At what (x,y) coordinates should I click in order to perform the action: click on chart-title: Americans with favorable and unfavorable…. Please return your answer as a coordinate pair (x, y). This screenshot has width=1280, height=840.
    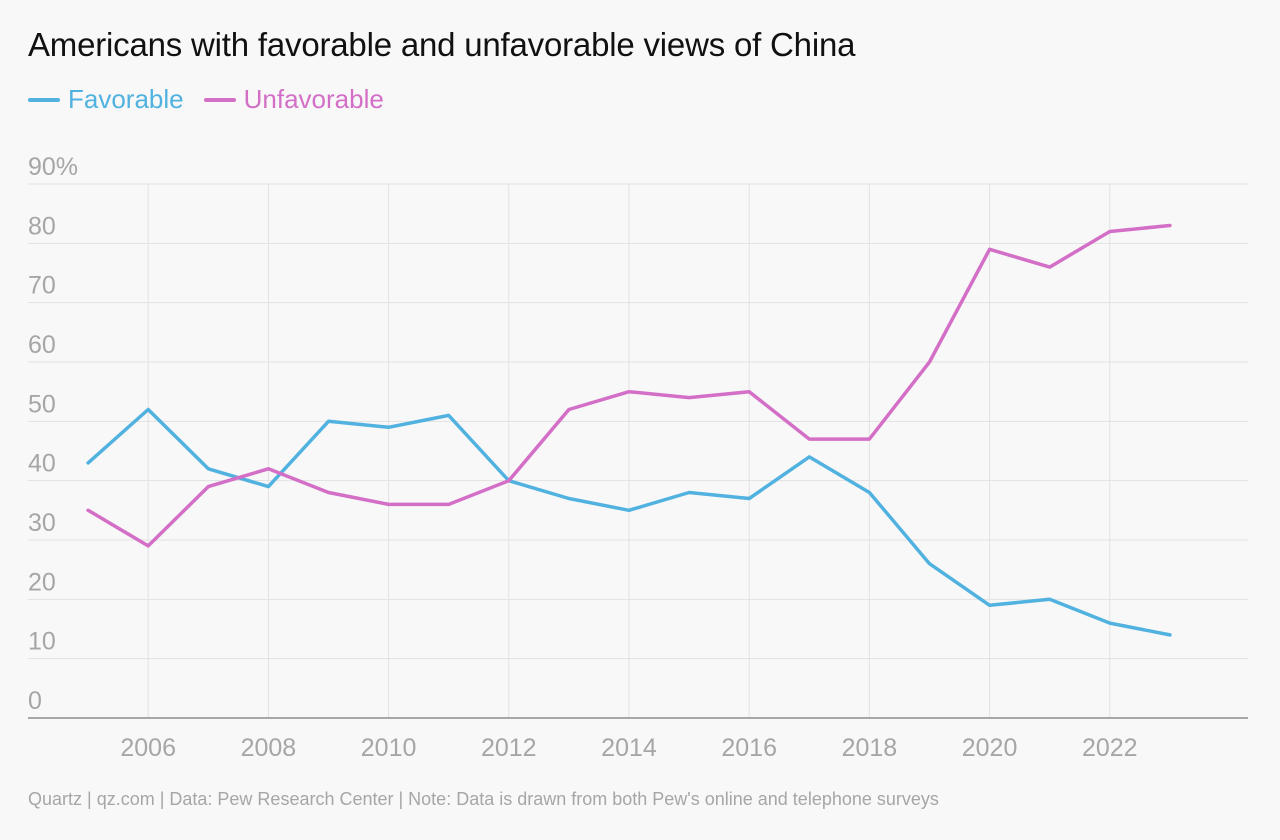
    Looking at the image, I should click on (442, 44).